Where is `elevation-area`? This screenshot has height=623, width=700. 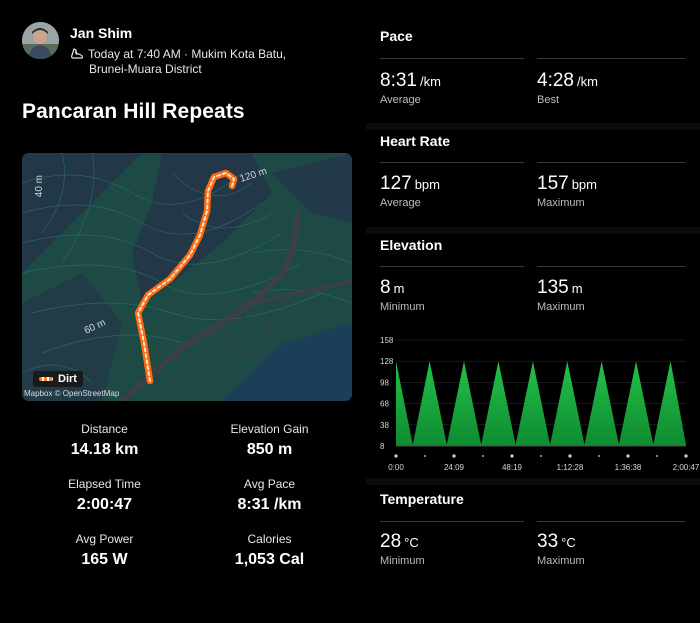
elevation-area is located at coordinates (541, 403).